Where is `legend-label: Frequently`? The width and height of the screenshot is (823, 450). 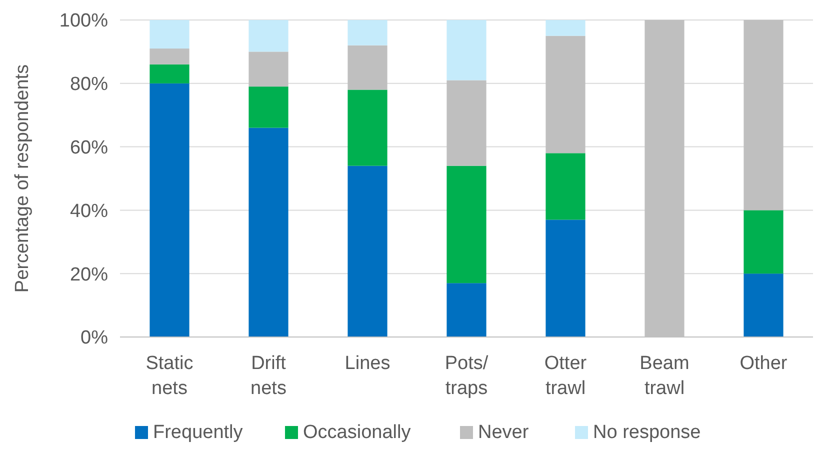
legend-label: Frequently is located at coordinates (198, 432).